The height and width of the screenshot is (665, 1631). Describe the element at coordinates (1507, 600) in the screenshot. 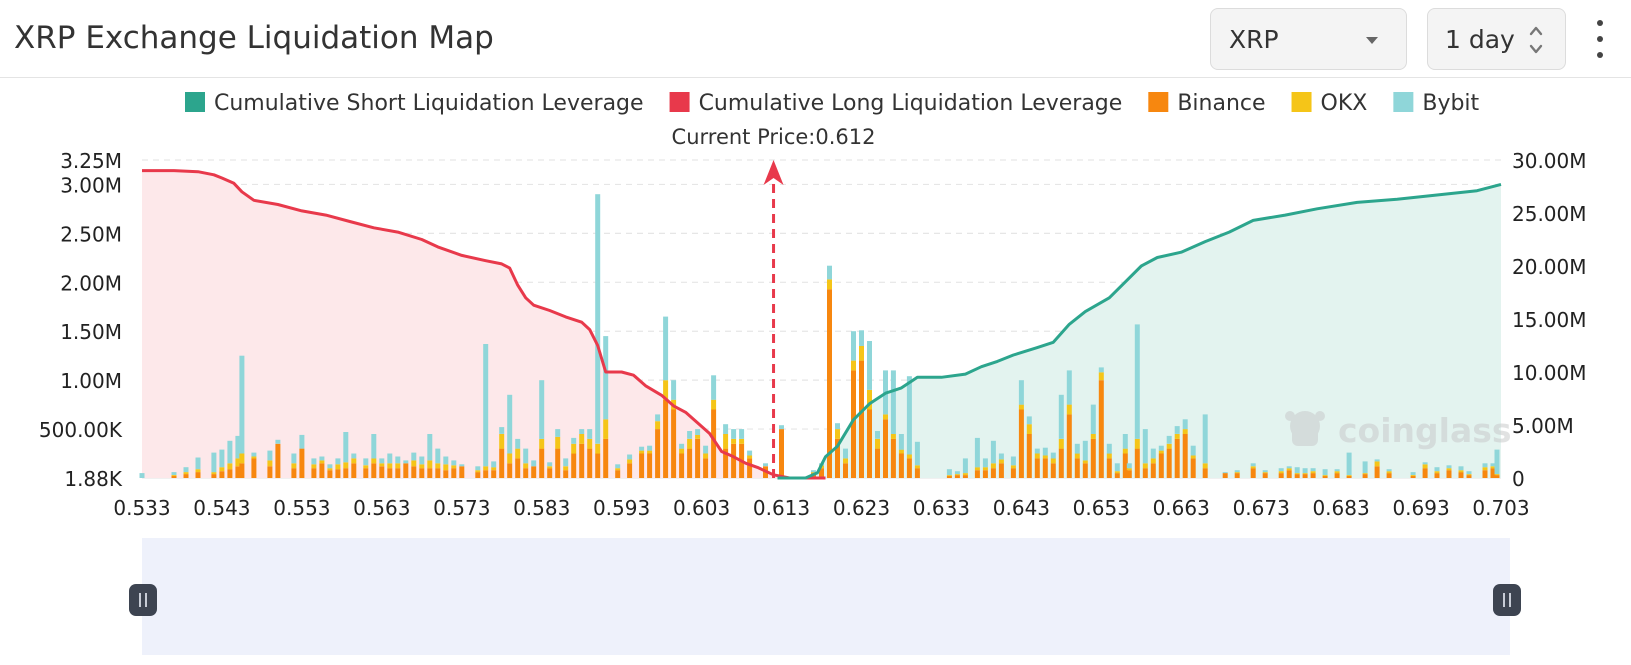

I see `slider-handle-right` at that location.